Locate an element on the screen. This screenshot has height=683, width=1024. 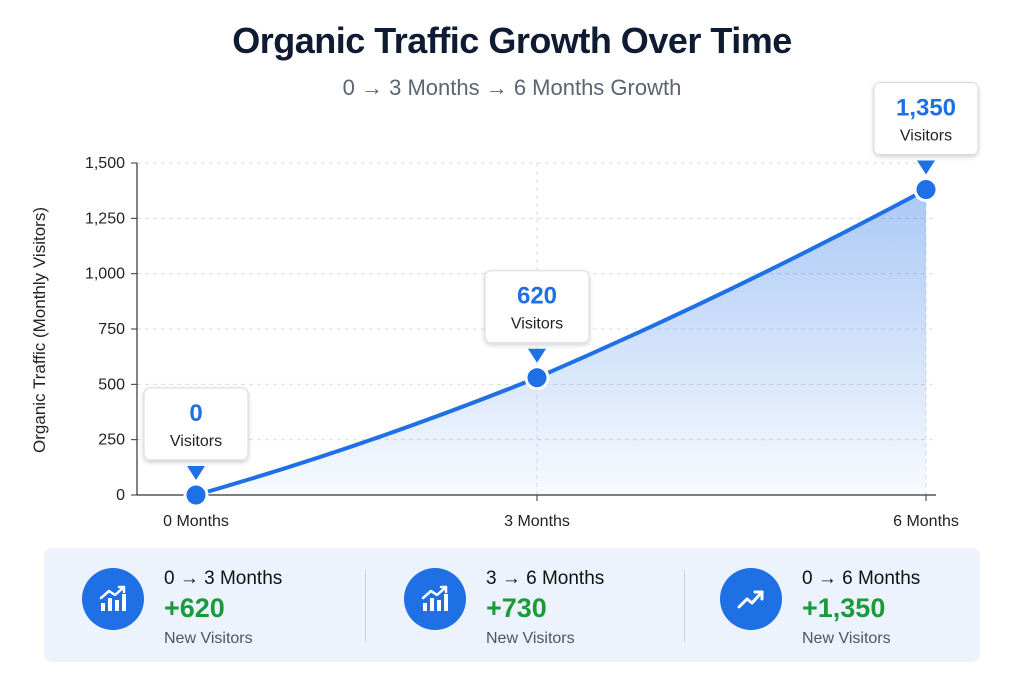
y-tick-label: 250 is located at coordinates (111, 440).